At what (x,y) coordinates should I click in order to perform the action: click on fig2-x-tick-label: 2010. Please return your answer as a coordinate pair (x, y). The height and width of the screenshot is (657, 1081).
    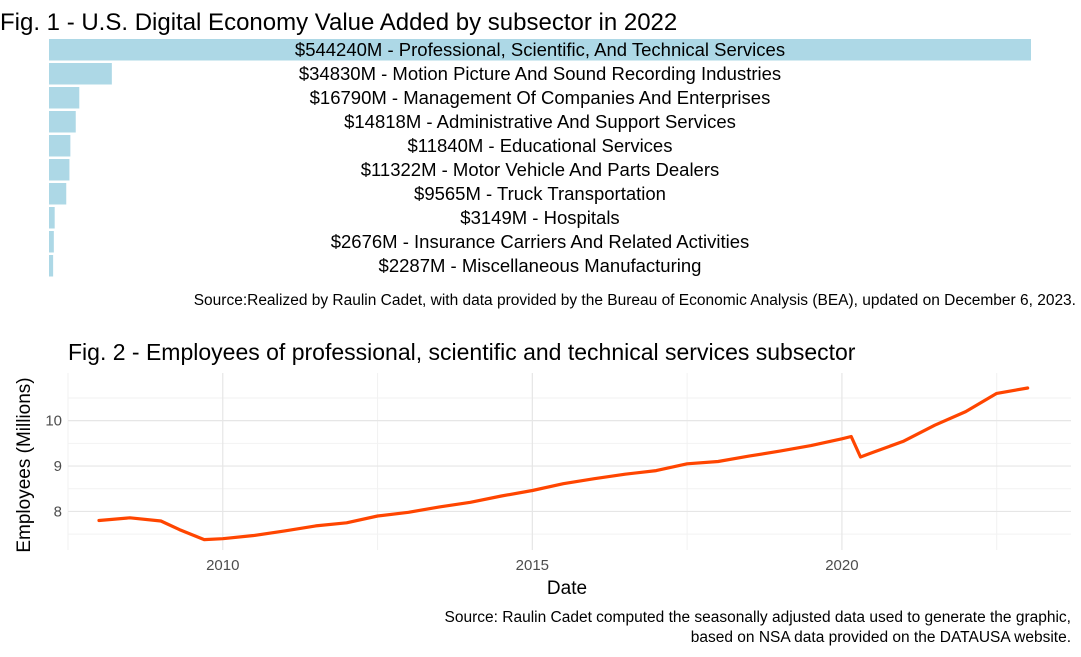
    Looking at the image, I should click on (222, 565).